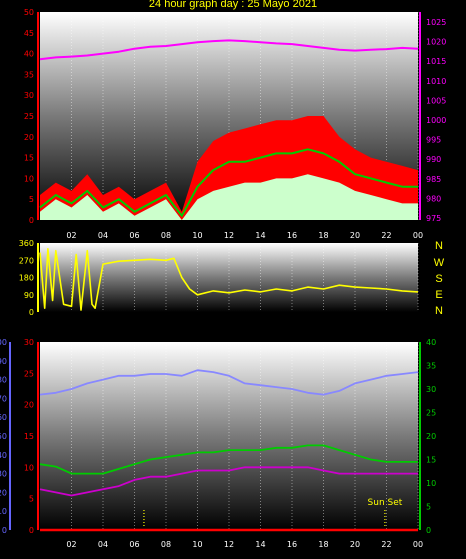  What do you see at coordinates (229, 235) in the screenshot?
I see `wind-pressure-x-tick-label: 12` at bounding box center [229, 235].